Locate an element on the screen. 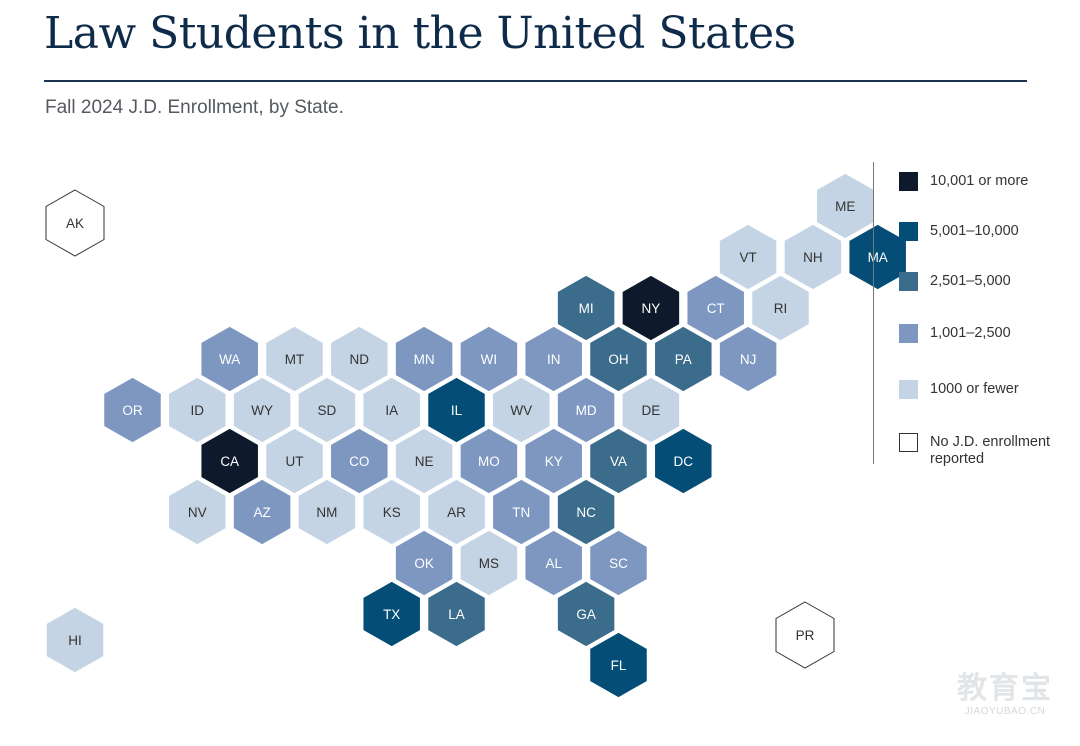 The height and width of the screenshot is (746, 1080). state-tile-il: IL is located at coordinates (456, 410).